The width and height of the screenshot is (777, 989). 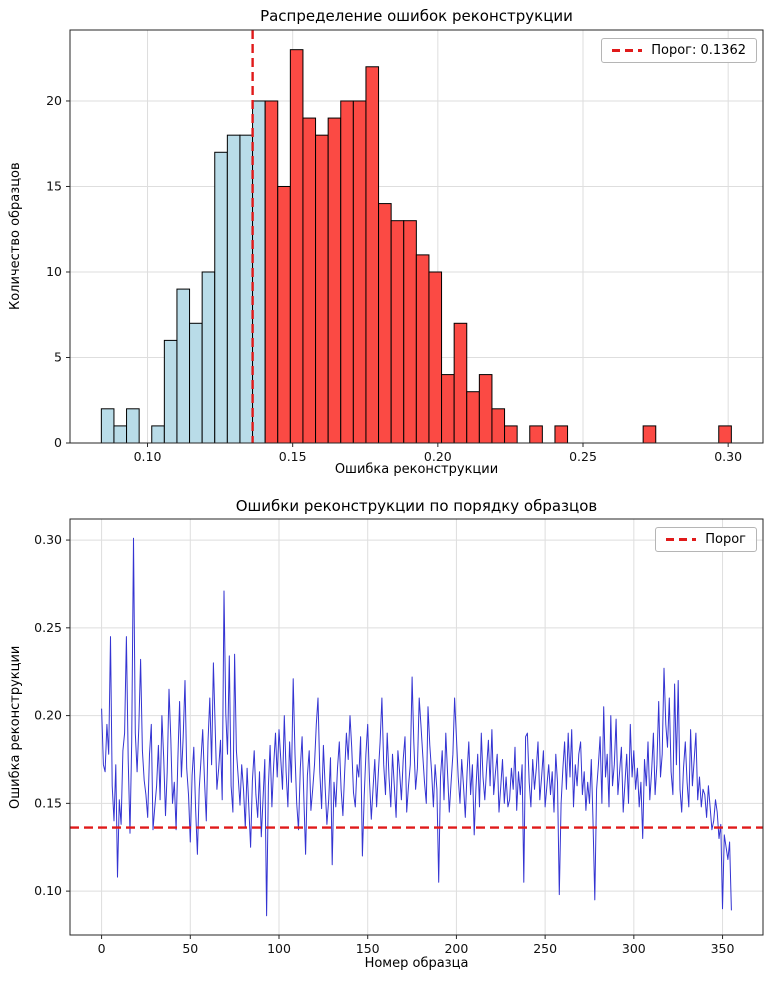 I want to click on histogram-legend: Порог: 0.1362, so click(x=679, y=50).